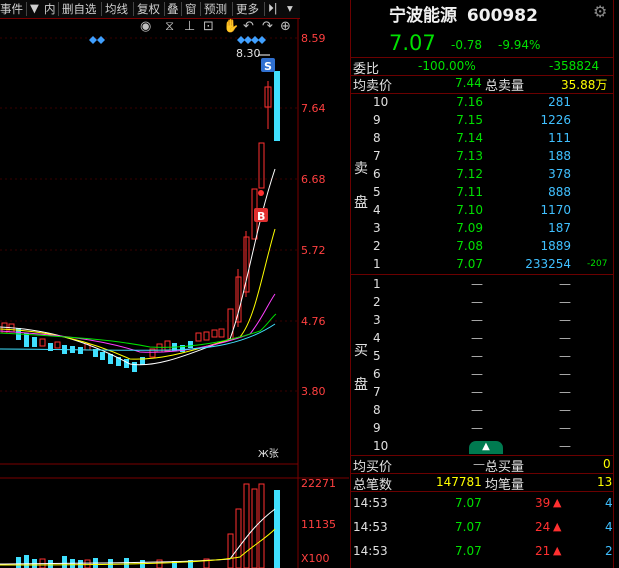 The height and width of the screenshot is (568, 619). What do you see at coordinates (482, 194) in the screenshot?
I see `sell-level-row: 5 7.11 888` at bounding box center [482, 194].